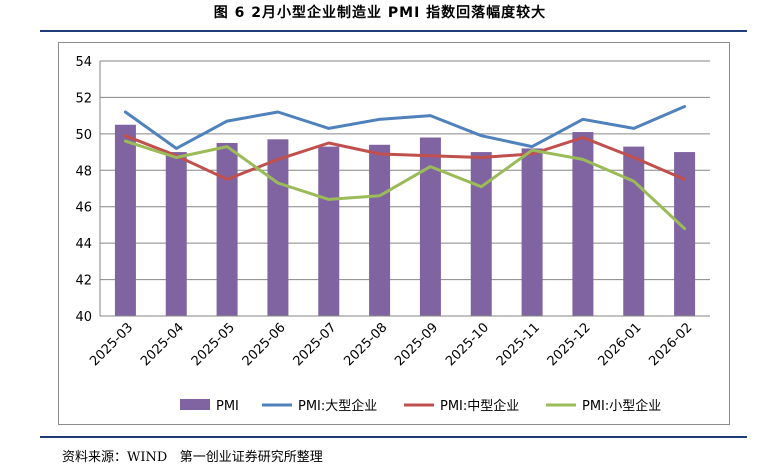  Describe the element at coordinates (569, 344) in the screenshot. I see `x-tick-label: 2025-12` at that location.